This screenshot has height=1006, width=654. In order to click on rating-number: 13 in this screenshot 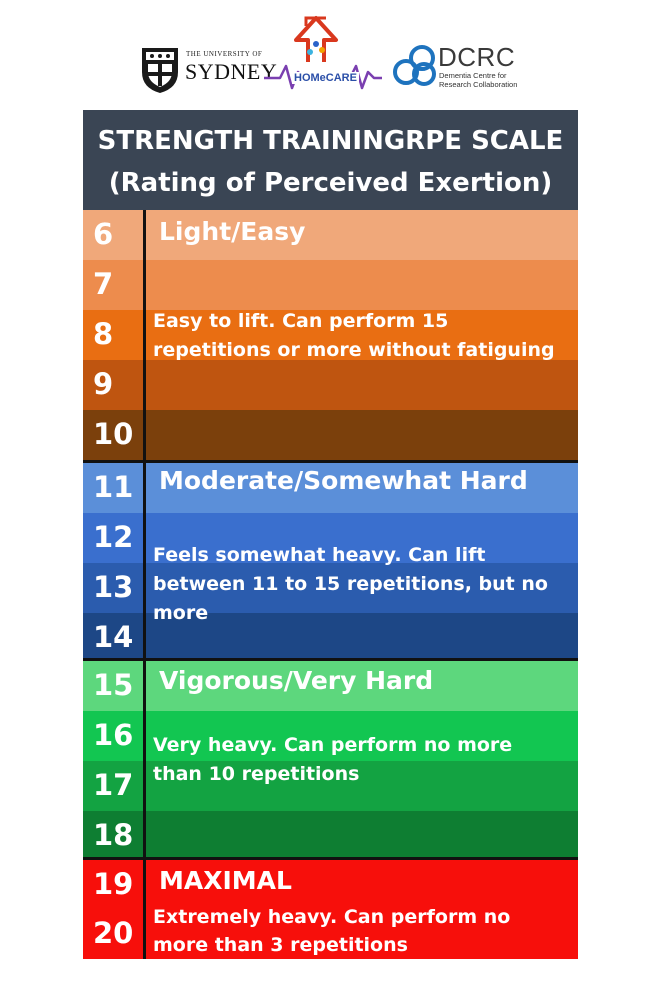, I will do `click(113, 587)`.